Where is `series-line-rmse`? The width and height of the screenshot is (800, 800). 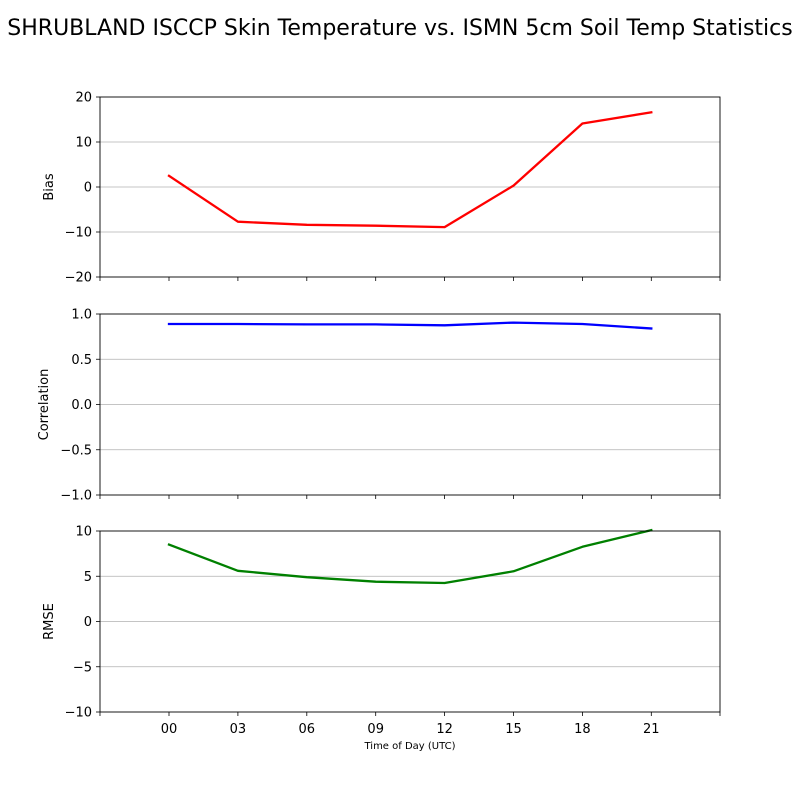
series-line-rmse is located at coordinates (410, 556).